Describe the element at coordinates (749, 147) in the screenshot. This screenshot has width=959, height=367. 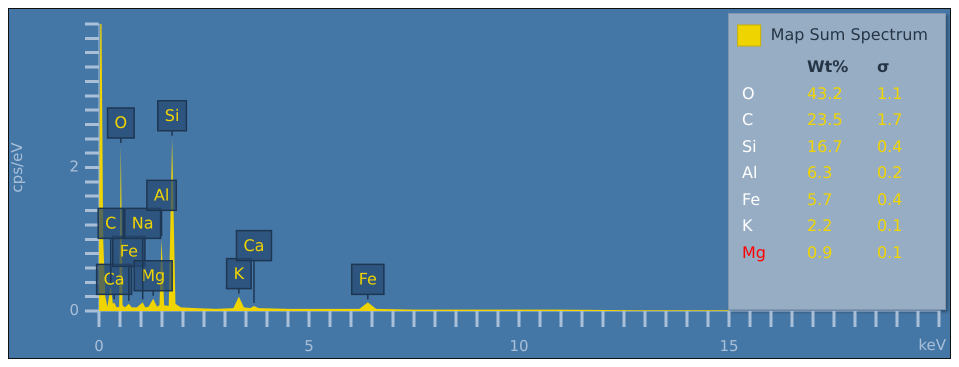
I see `category-label: Si` at that location.